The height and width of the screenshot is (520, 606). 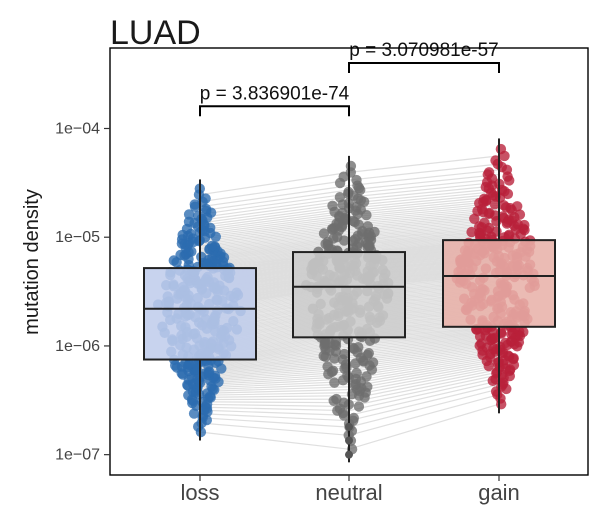 What do you see at coordinates (155, 33) in the screenshot?
I see `chart-title: LUAD` at bounding box center [155, 33].